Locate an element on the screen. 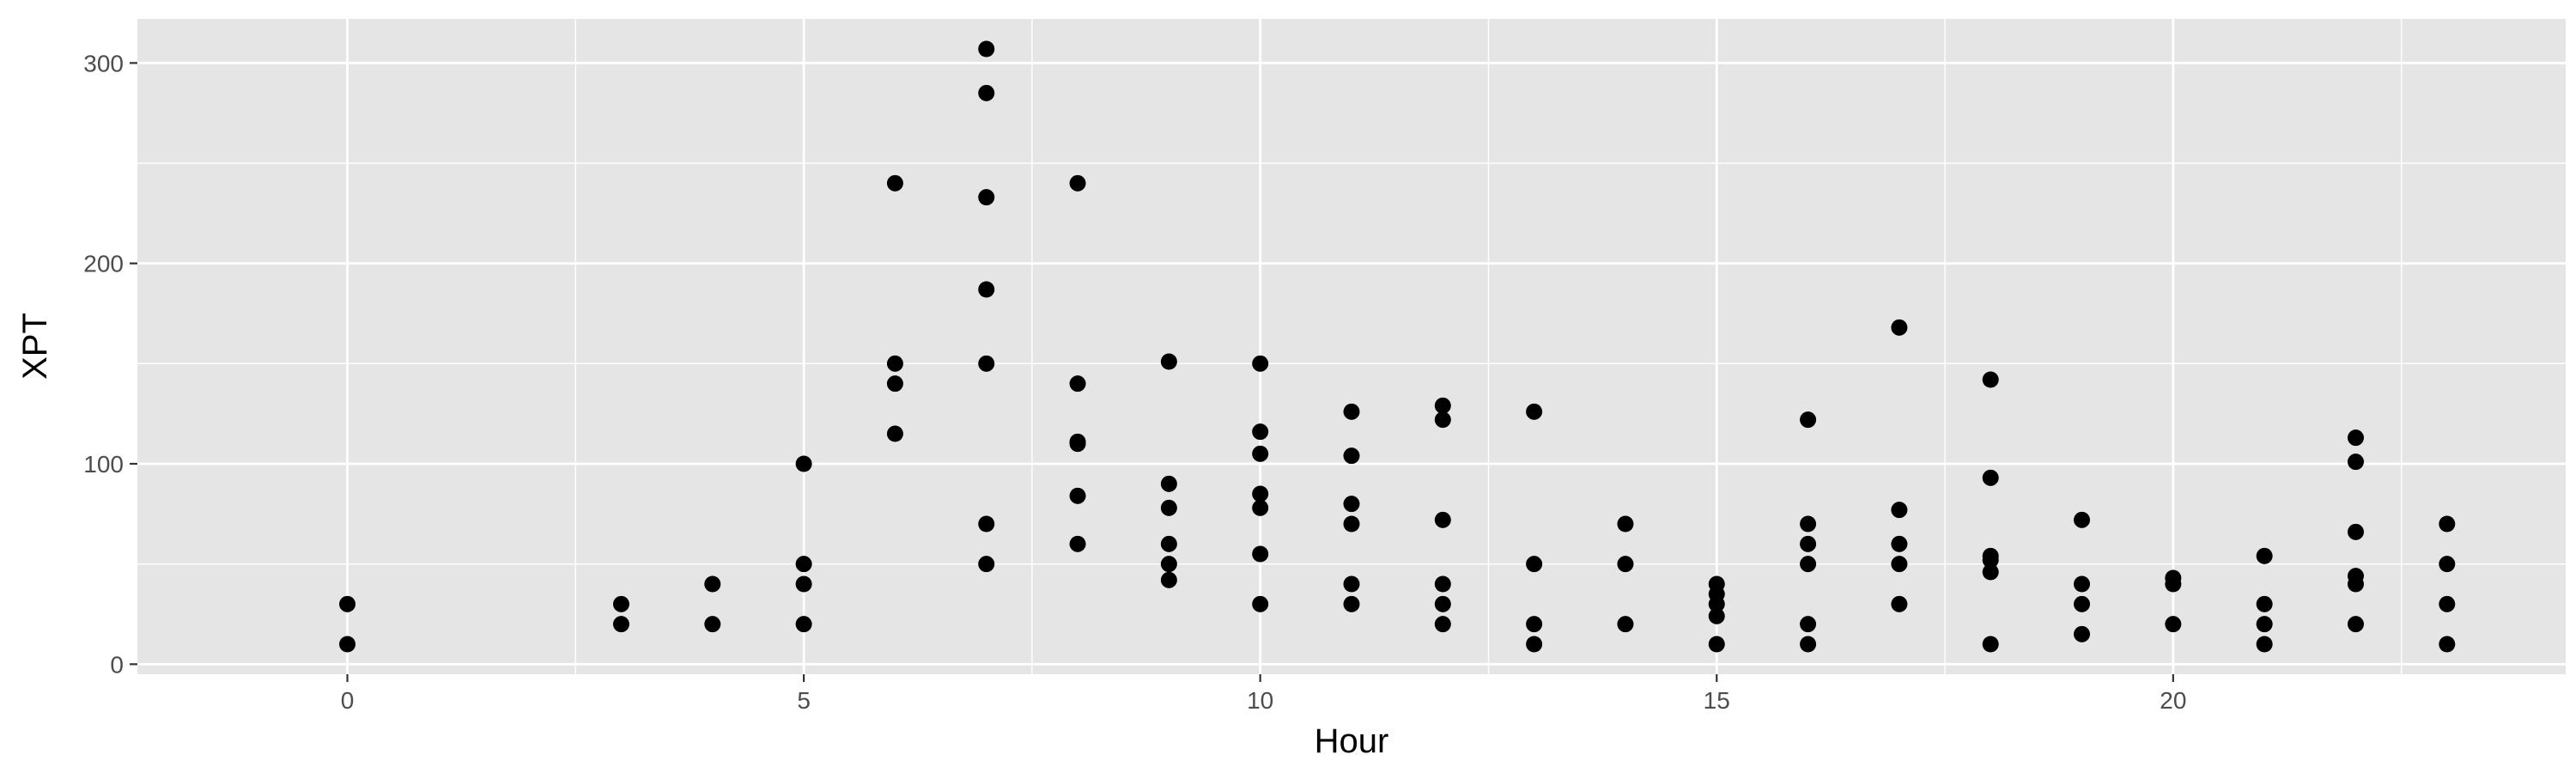 This screenshot has height=773, width=2576. y-axis: 0 100 200 300 is located at coordinates (110, 364).